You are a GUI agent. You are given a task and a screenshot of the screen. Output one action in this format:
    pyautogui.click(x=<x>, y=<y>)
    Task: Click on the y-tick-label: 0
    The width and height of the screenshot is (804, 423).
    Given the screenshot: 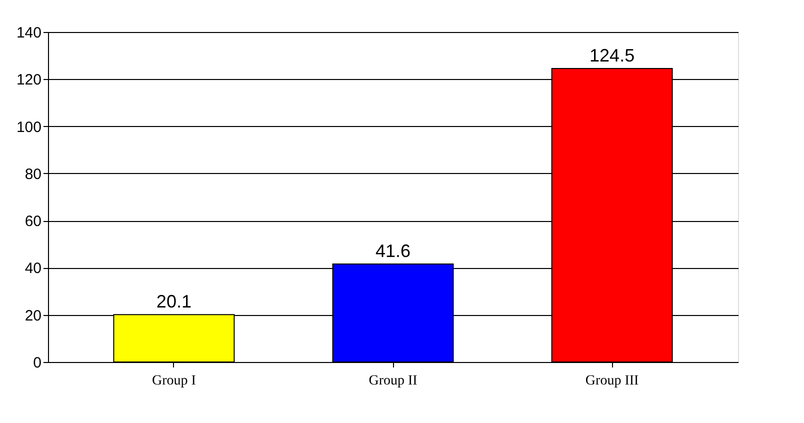 What is the action you would take?
    pyautogui.click(x=37, y=363)
    